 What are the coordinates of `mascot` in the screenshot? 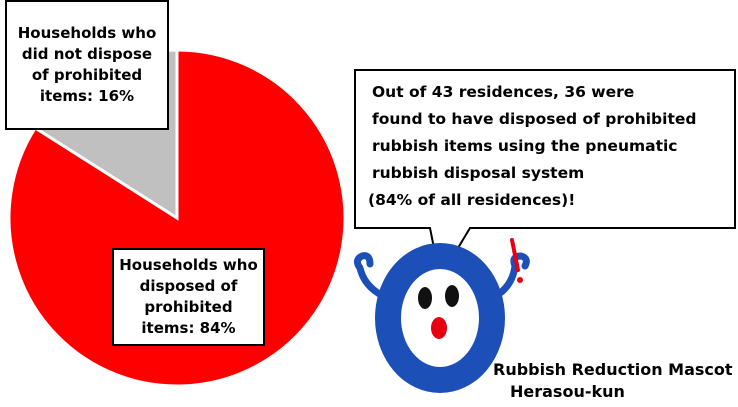 It's located at (441, 315).